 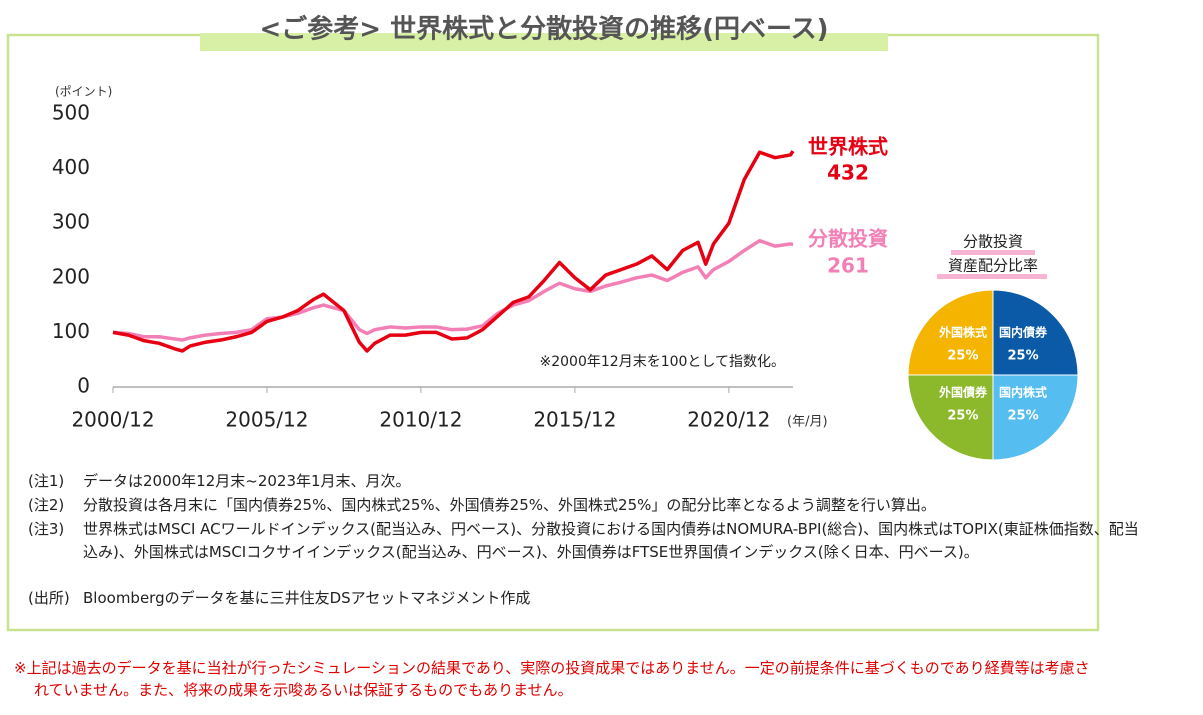 What do you see at coordinates (71, 113) in the screenshot?
I see `y-tick-label: 500` at bounding box center [71, 113].